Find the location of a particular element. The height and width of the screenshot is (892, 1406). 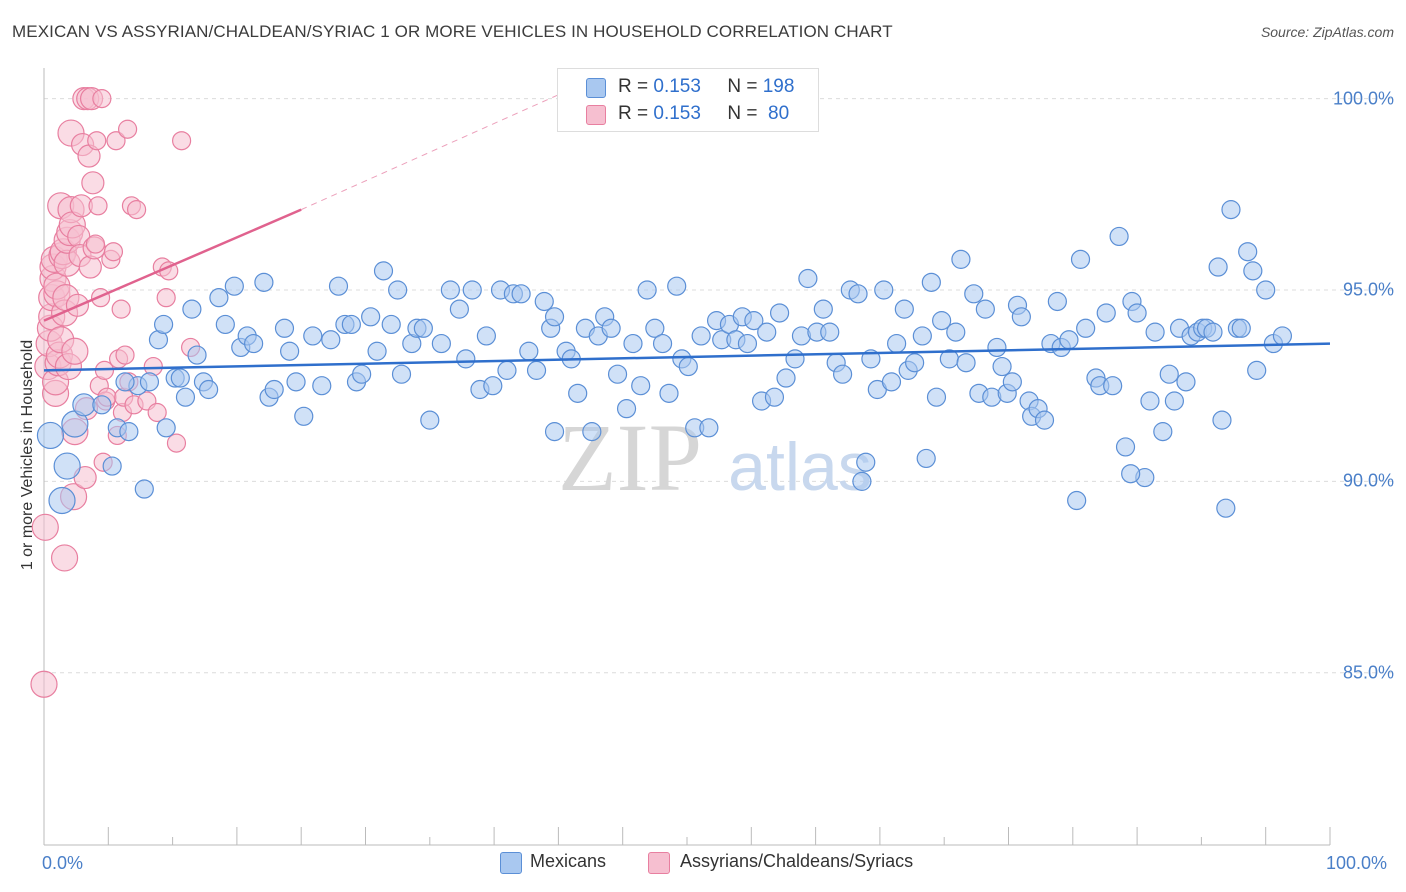

legend-n-value: 80 is located at coordinates (779, 113).